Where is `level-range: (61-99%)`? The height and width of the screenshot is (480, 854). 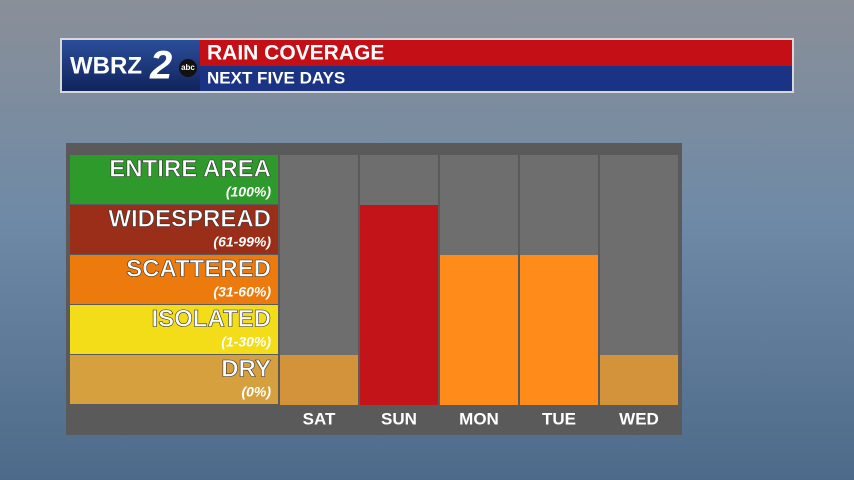
level-range: (61-99%) is located at coordinates (242, 242).